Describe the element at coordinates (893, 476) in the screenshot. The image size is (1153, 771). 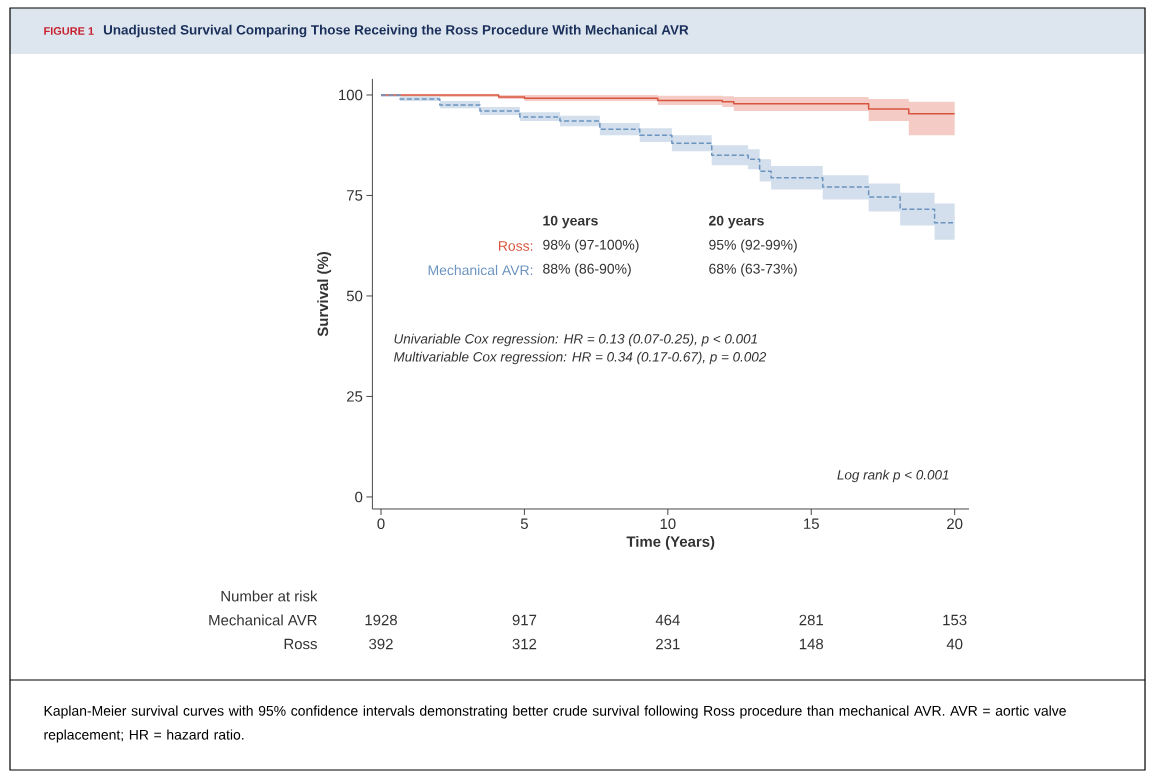
I see `annotation: Log rank p < 0.001` at that location.